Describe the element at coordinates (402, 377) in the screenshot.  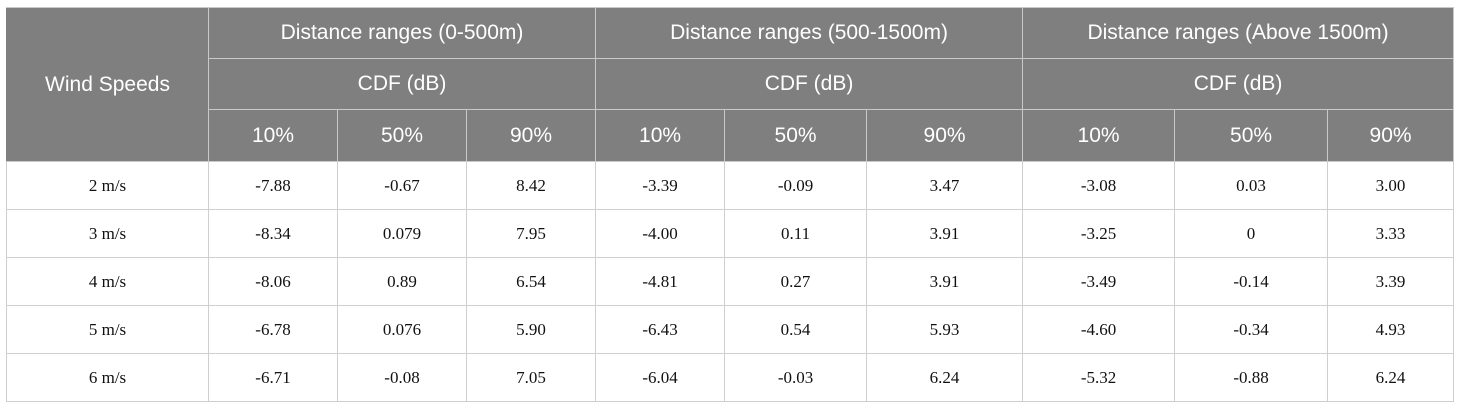
I see `value-cell: -0.08` at that location.